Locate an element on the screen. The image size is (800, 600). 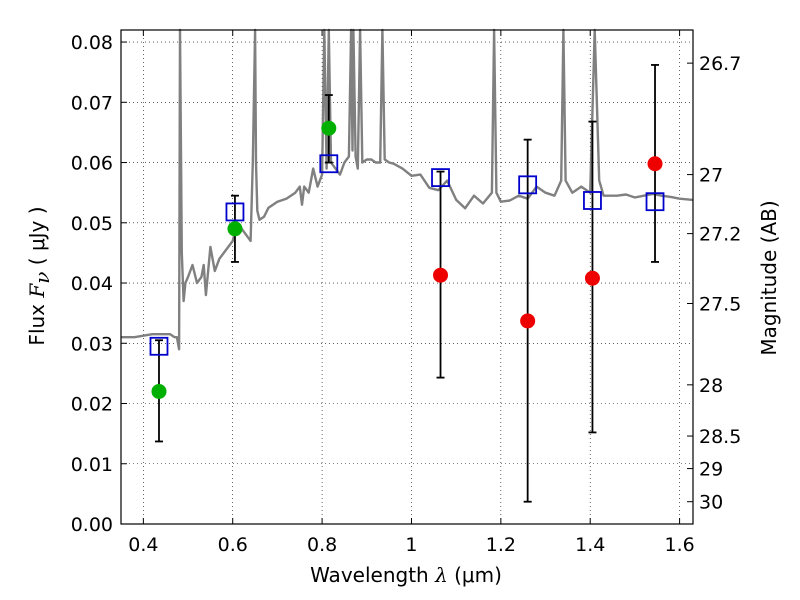
right-tick-label: 30 is located at coordinates (711, 503).